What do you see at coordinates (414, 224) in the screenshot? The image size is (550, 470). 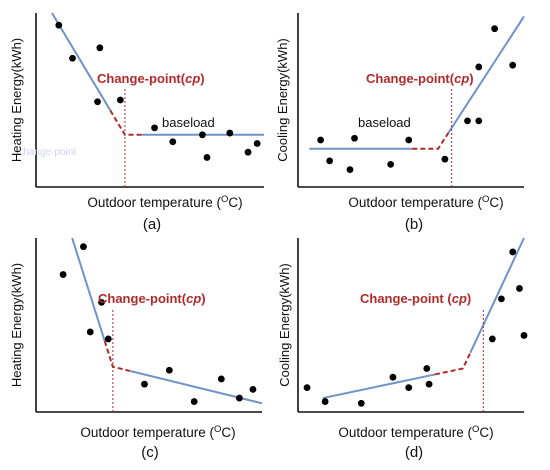 I see `panel-label: (b)` at bounding box center [414, 224].